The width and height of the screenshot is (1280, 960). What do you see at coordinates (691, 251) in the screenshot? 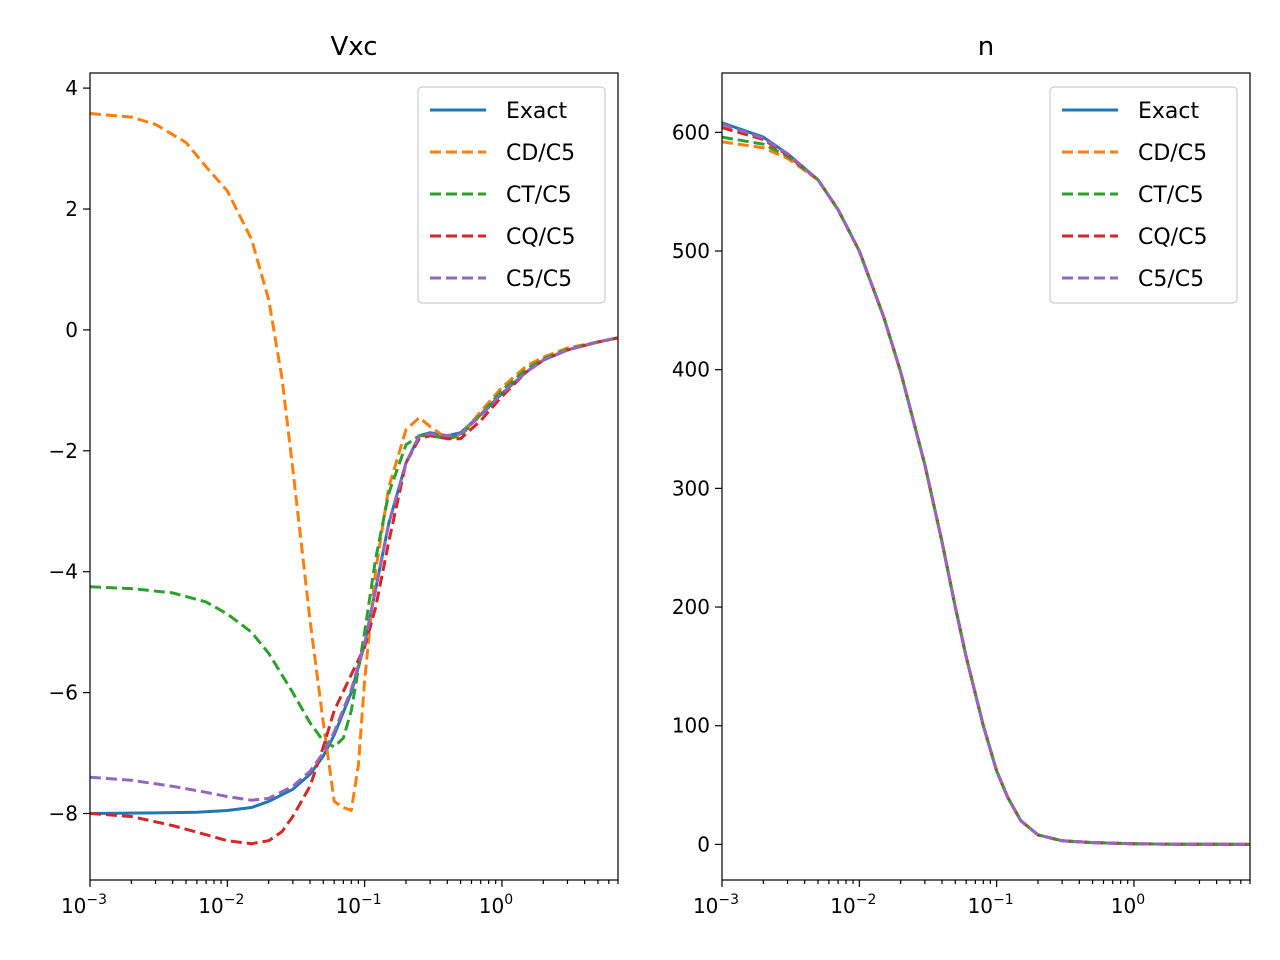
I see `y-tick-label: 500` at bounding box center [691, 251].